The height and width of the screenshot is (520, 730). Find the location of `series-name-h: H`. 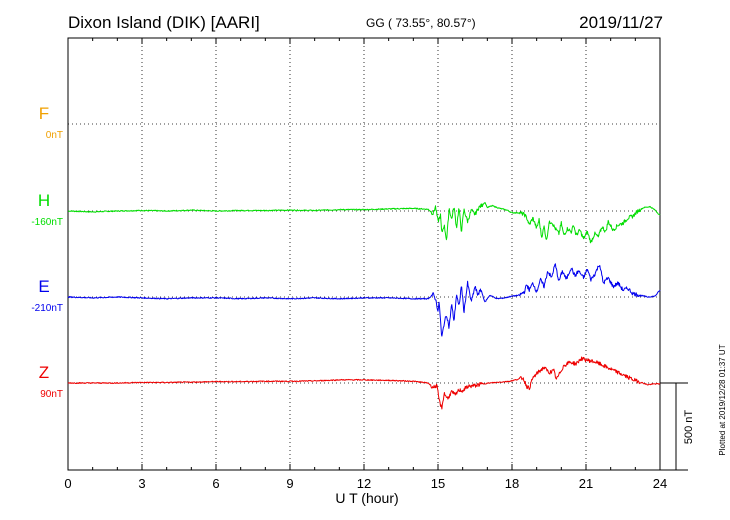

series-name-h: H is located at coordinates (44, 200).